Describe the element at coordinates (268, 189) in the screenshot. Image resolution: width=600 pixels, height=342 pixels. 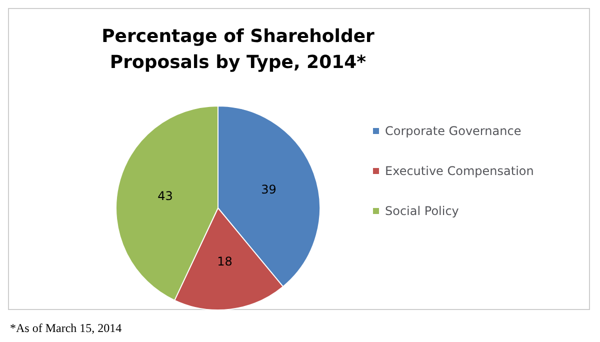
I see `data-label: 39` at that location.